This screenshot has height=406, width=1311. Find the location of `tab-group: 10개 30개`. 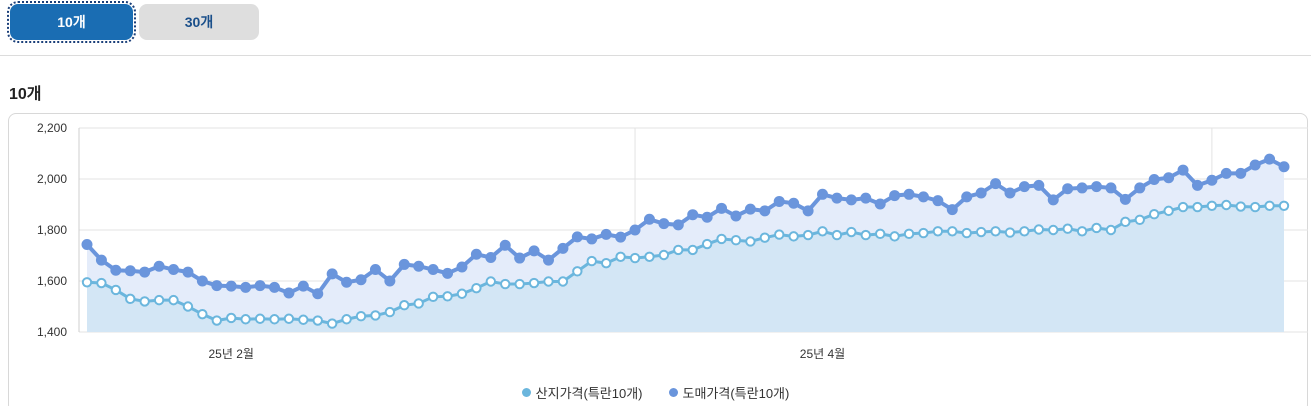

tab-group: 10개 30개 is located at coordinates (133, 22).